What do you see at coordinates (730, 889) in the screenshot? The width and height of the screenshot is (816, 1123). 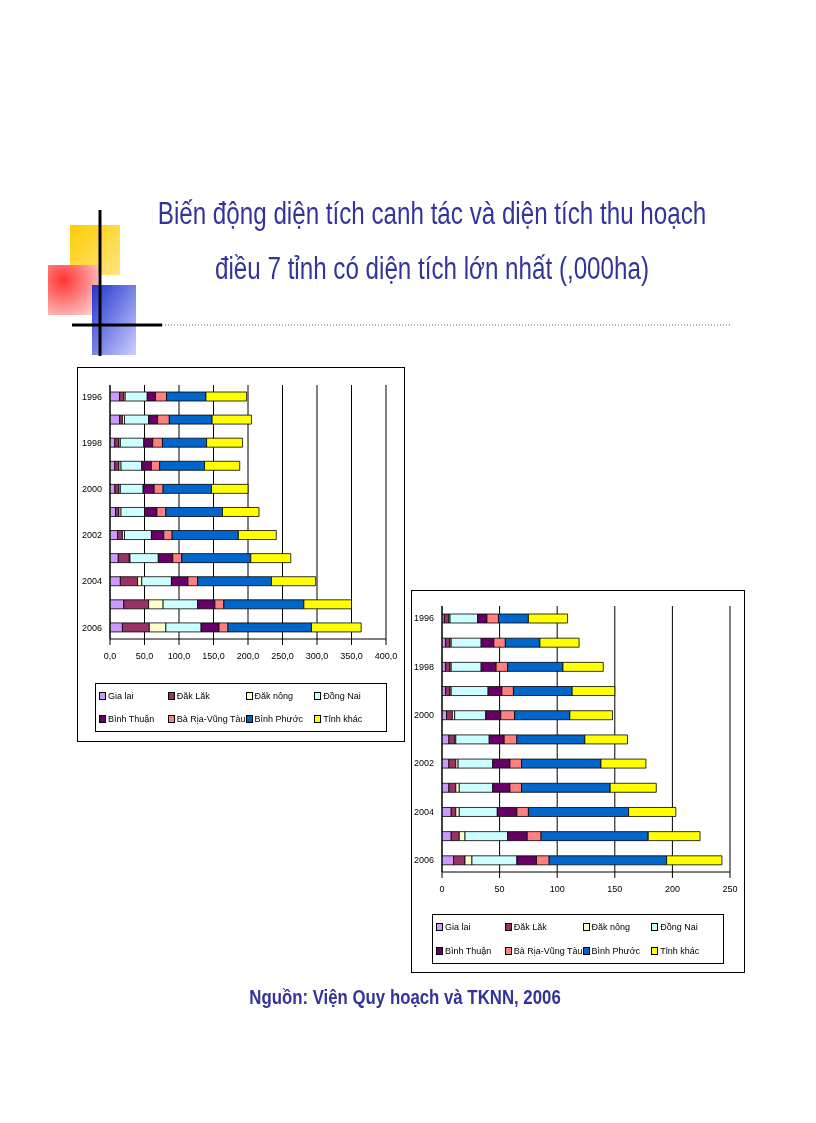 I see `x-tick-label: 250` at bounding box center [730, 889].